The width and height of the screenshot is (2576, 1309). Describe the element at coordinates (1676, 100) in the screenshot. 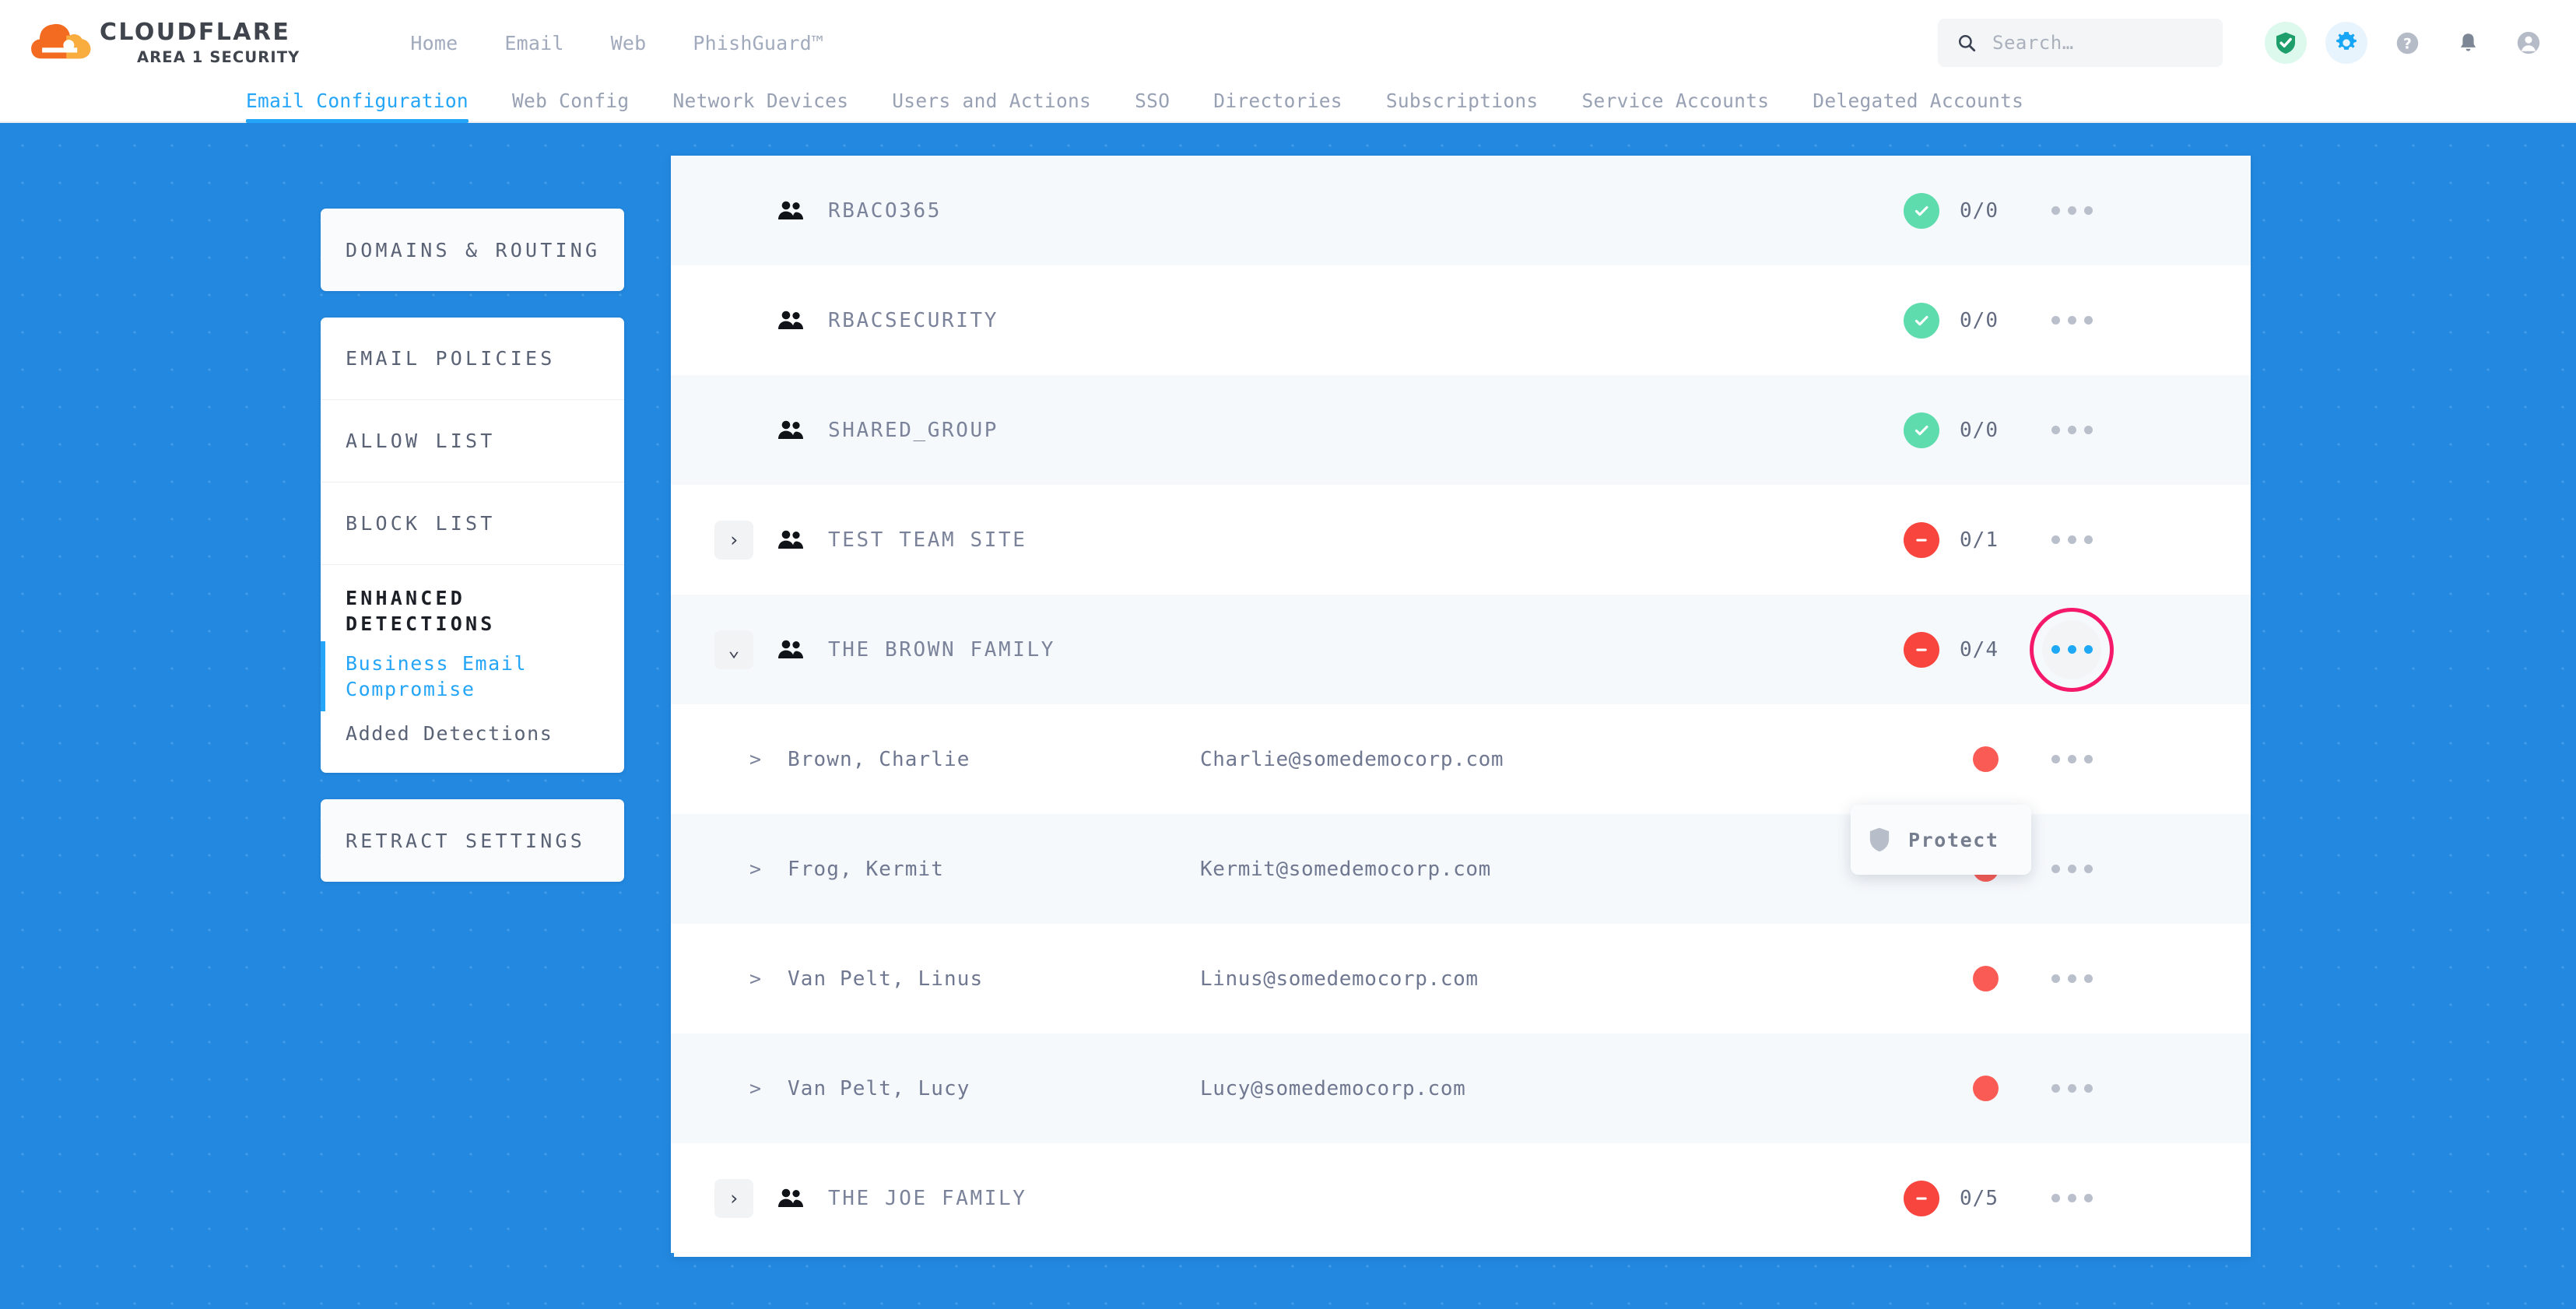

I see `tab-service-accounts: Service Accounts` at that location.